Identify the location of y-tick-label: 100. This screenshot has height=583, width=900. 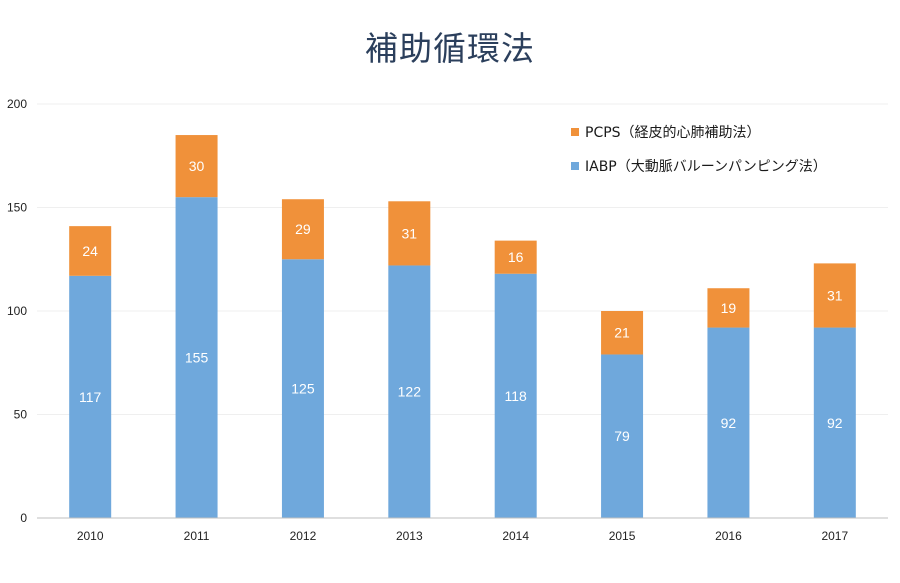
(17, 311).